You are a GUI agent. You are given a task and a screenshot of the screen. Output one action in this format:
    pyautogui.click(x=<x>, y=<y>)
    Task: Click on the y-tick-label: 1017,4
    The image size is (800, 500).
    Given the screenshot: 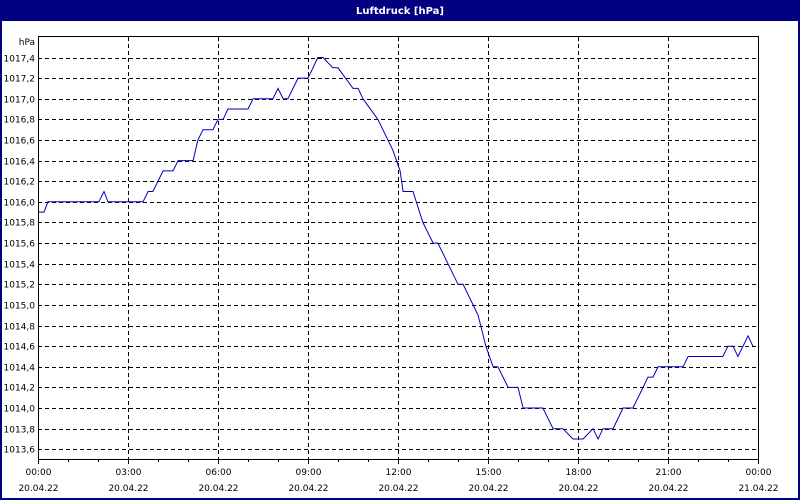 What is the action you would take?
    pyautogui.click(x=20, y=60)
    